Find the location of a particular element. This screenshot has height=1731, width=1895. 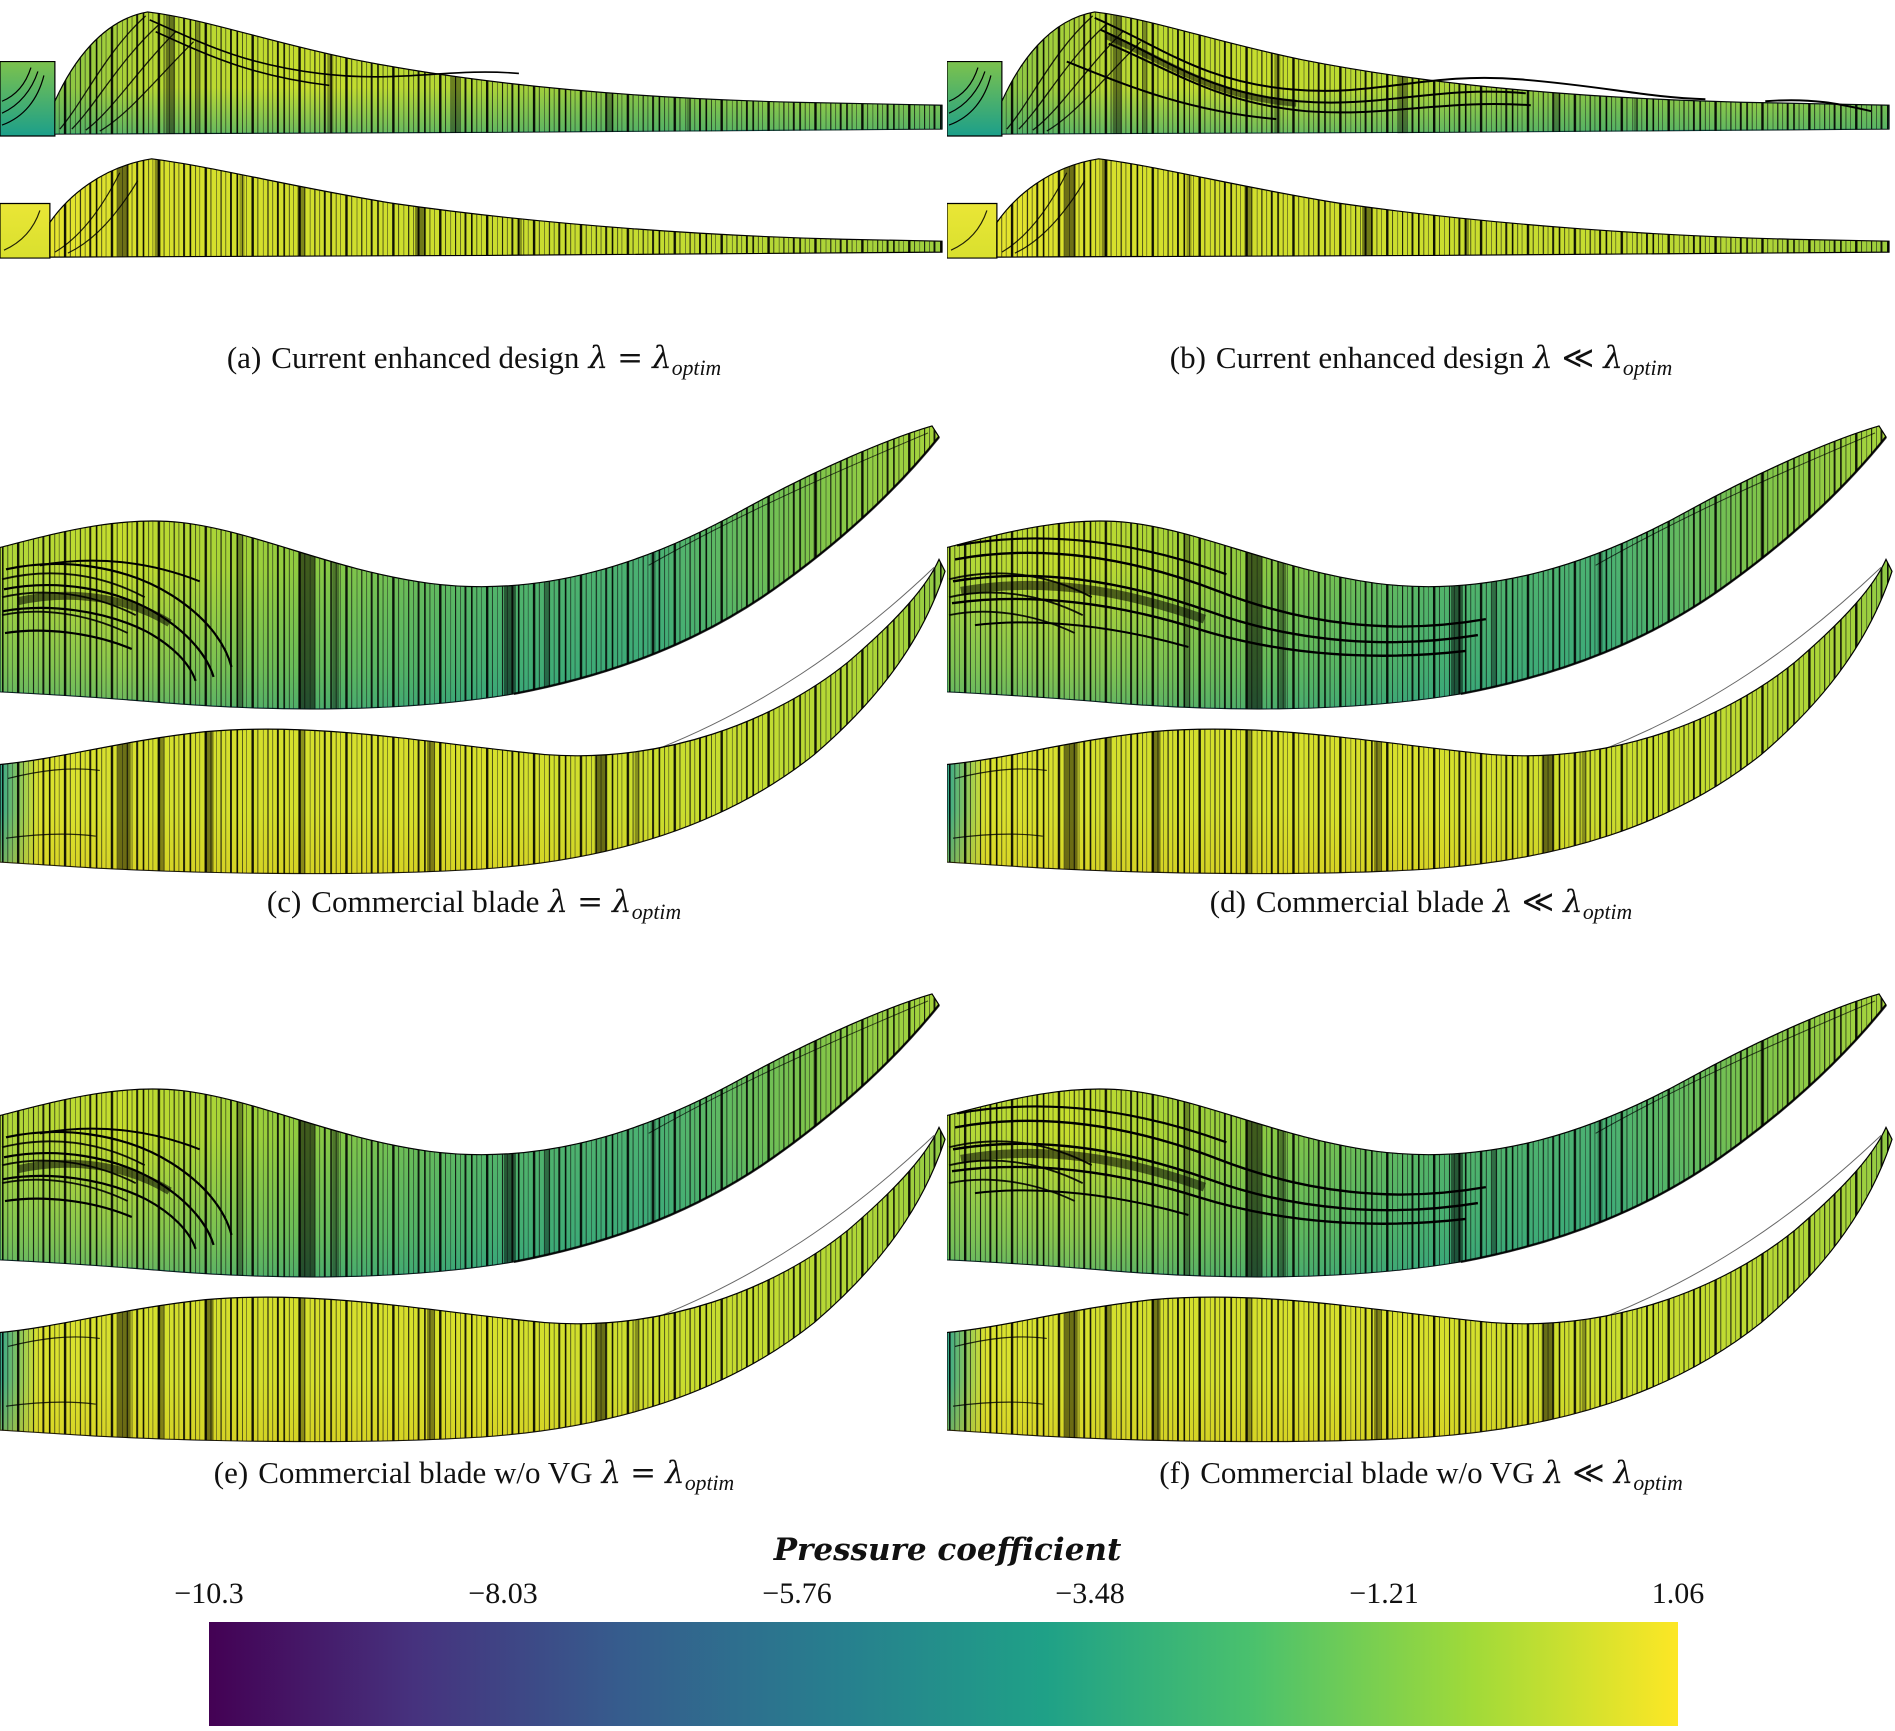

caption-c-math: λ = λoptim is located at coordinates (615, 904).